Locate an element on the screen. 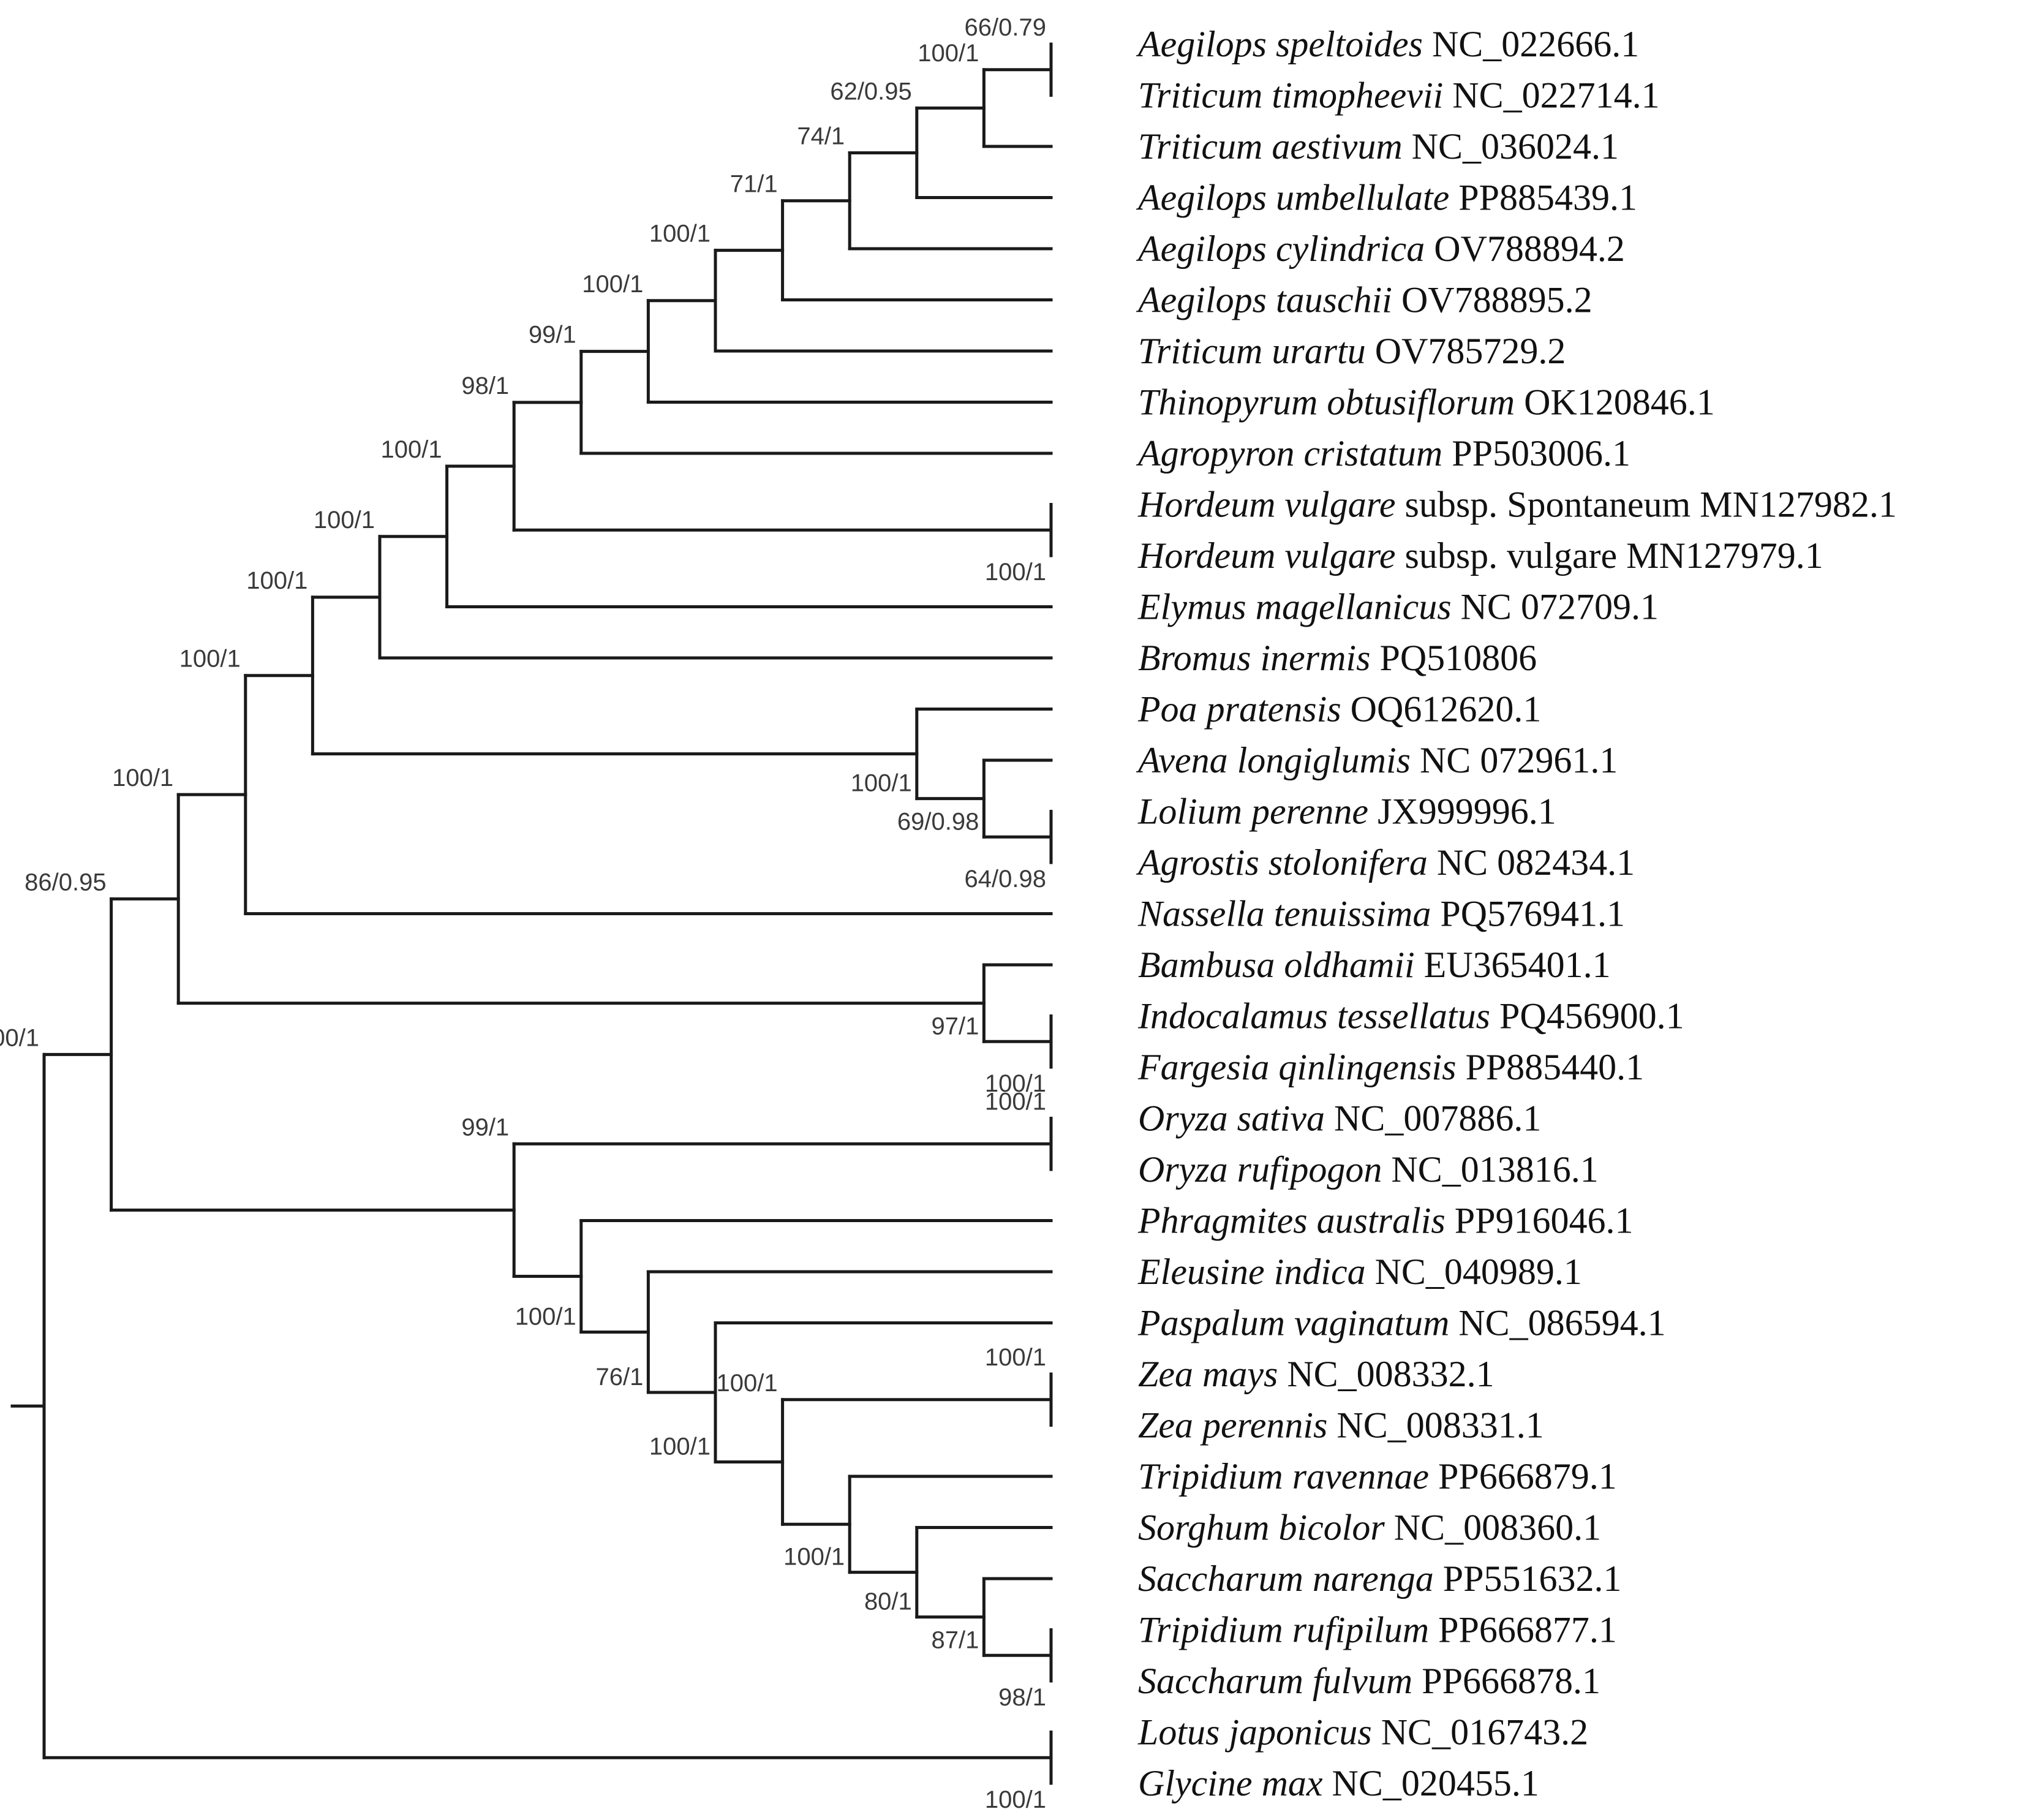 The image size is (2028, 1820). accession-number: PQ456900.1 is located at coordinates (1587, 1016).